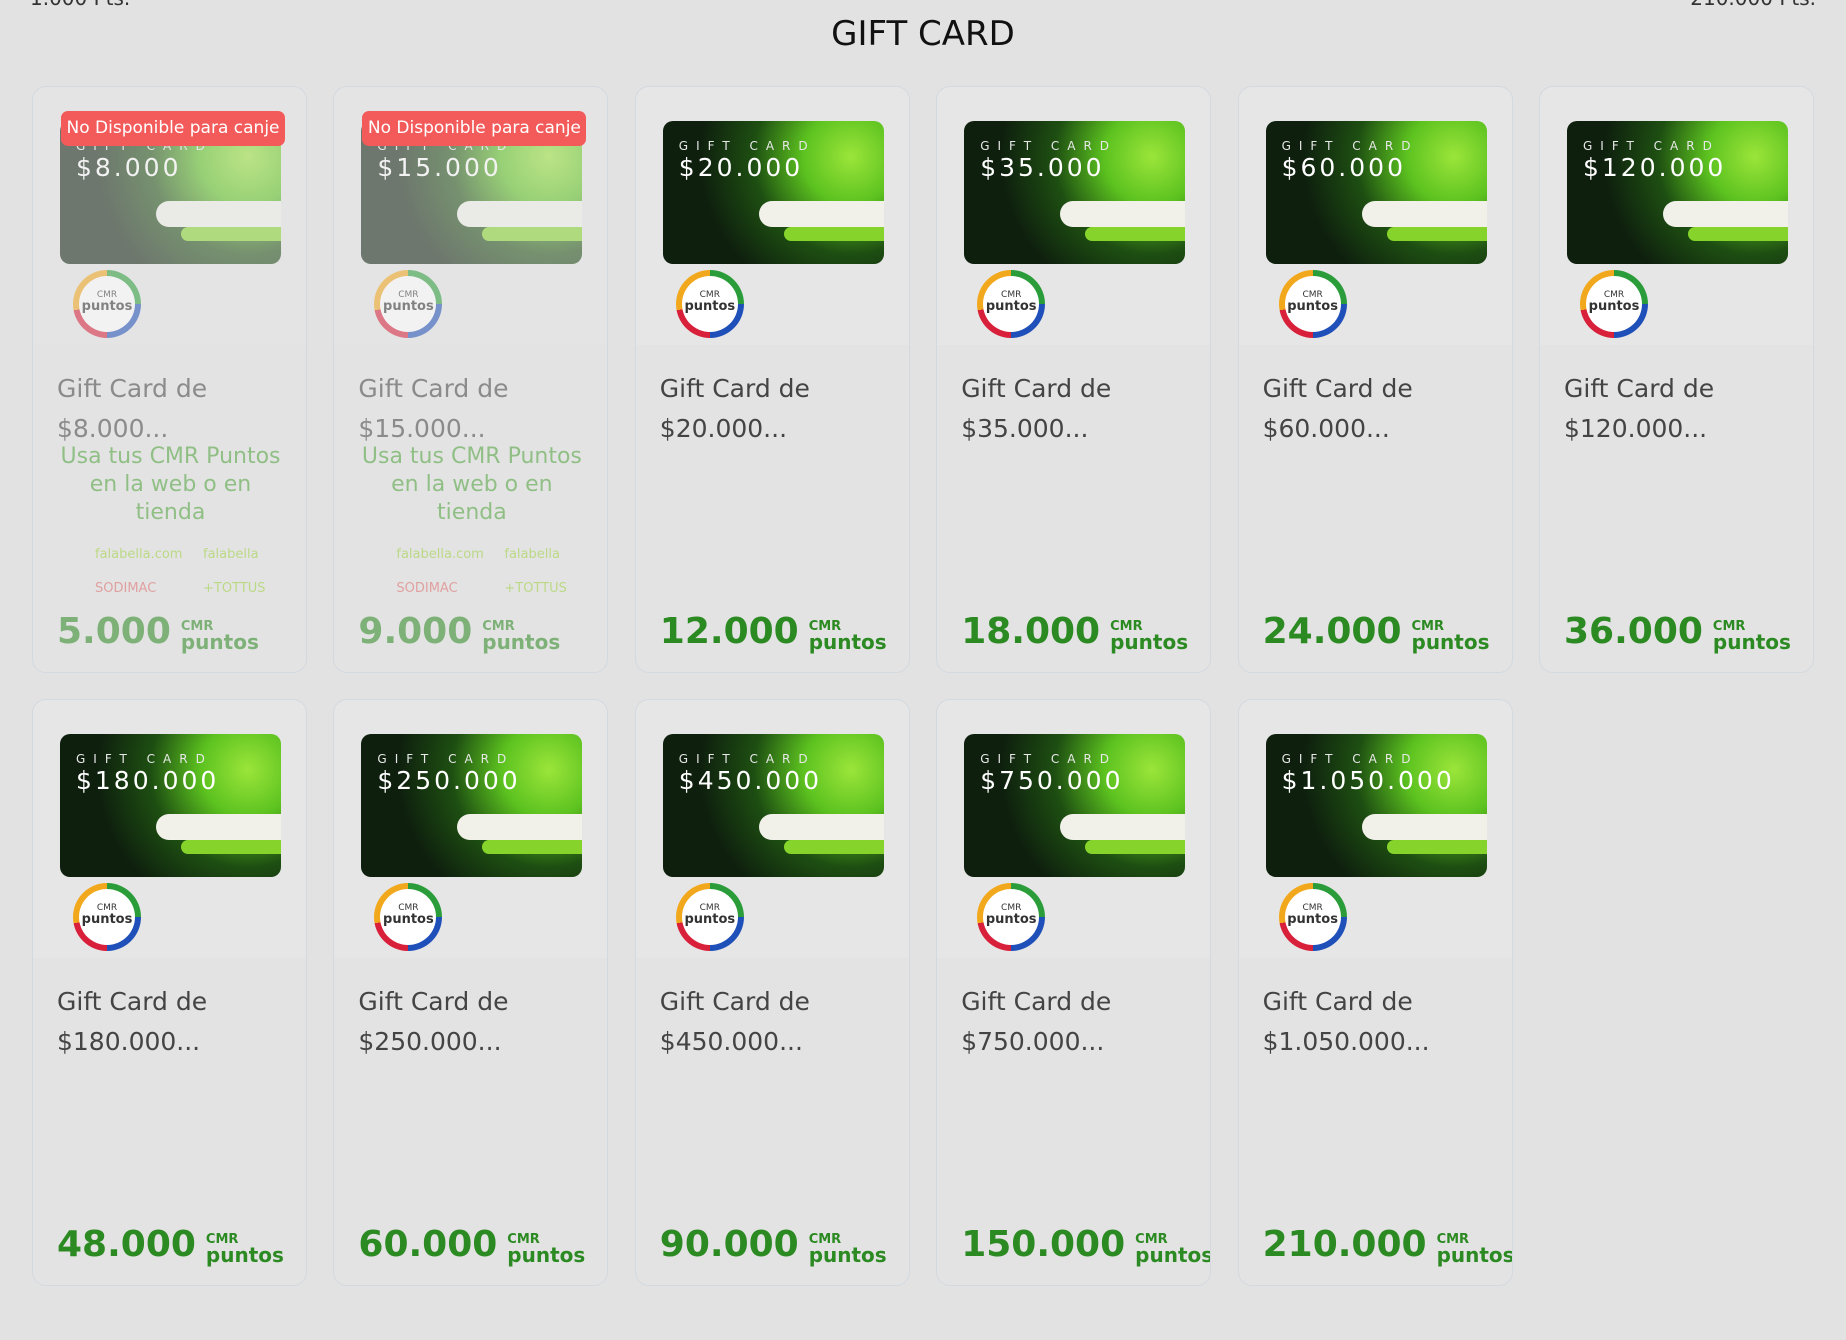 Image resolution: width=1846 pixels, height=1340 pixels. Describe the element at coordinates (439, 167) in the screenshot. I see `card-amount: $15.000` at that location.